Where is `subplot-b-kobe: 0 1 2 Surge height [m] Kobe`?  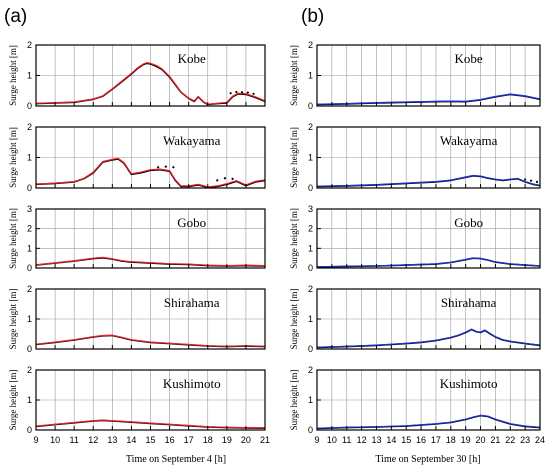 subplot-b-kobe: 0 1 2 Surge height [m] Kobe is located at coordinates (415, 75).